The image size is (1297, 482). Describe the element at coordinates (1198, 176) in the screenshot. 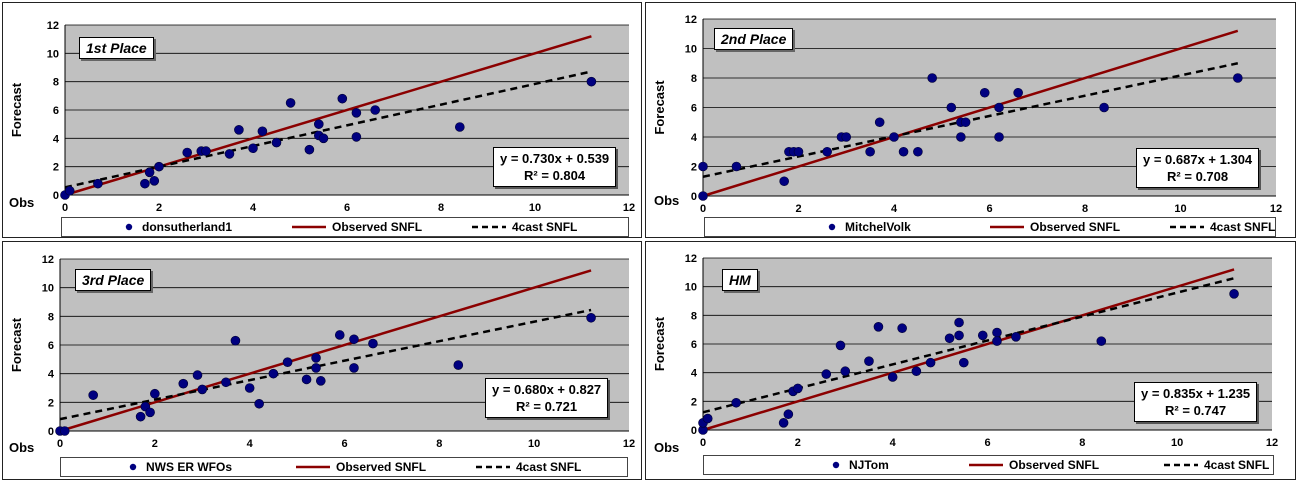

I see `r-squared: R² = 0.708` at that location.